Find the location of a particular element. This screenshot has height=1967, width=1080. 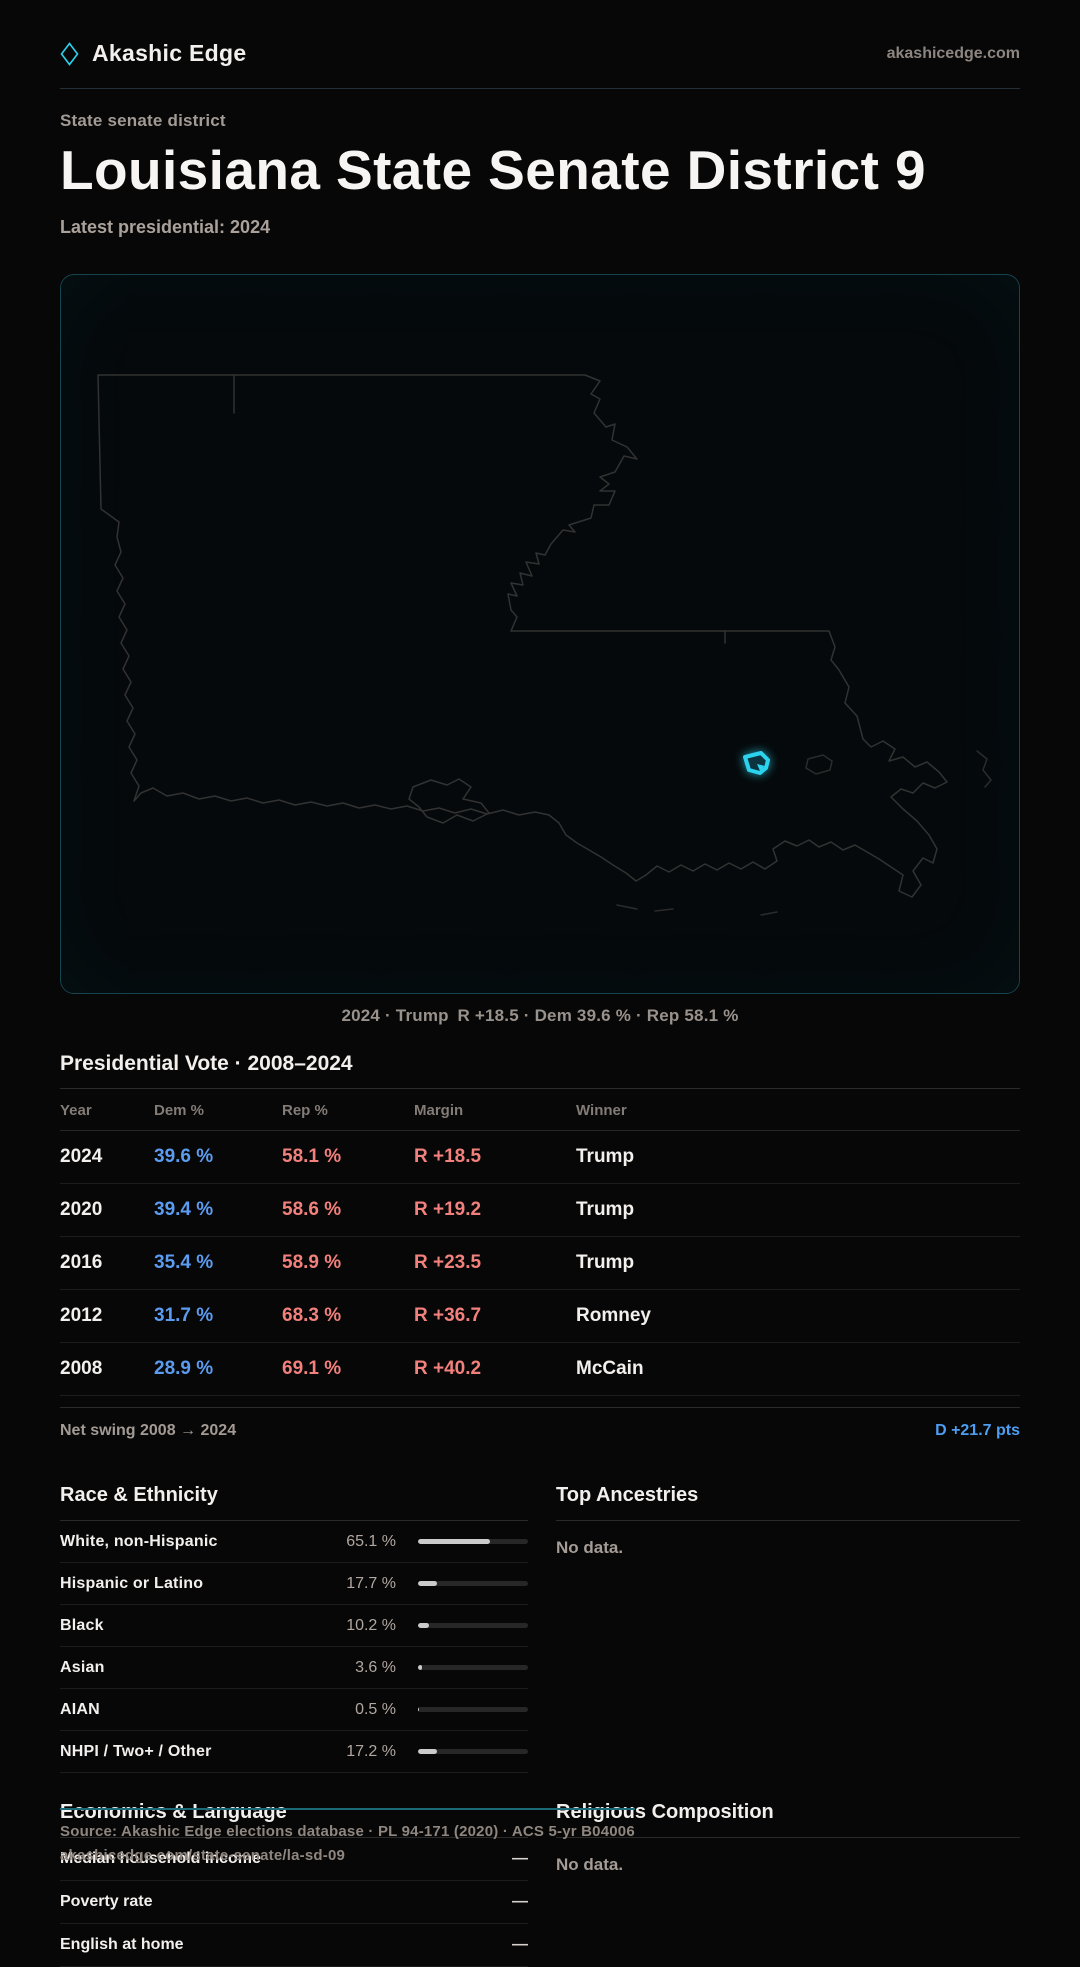

col-header-year: Year is located at coordinates (76, 1111).